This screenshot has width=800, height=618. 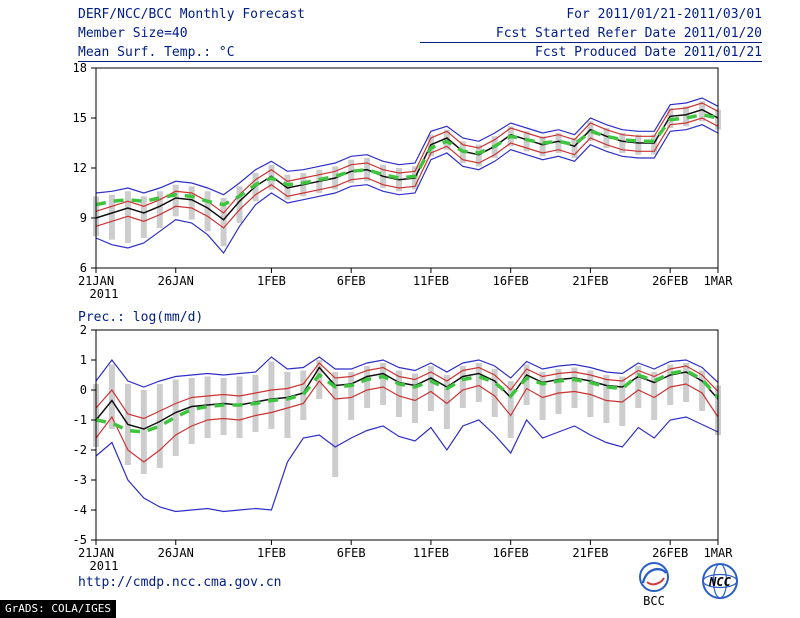 I want to click on fcst-produced-date-label: Fcst Produced Date 2011/01/21, so click(x=648, y=52).